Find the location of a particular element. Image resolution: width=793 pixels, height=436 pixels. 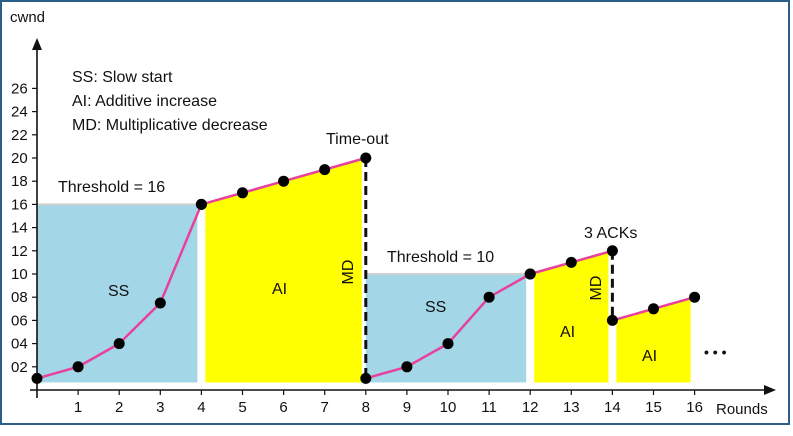

x-tick-label: 3 is located at coordinates (160, 407).